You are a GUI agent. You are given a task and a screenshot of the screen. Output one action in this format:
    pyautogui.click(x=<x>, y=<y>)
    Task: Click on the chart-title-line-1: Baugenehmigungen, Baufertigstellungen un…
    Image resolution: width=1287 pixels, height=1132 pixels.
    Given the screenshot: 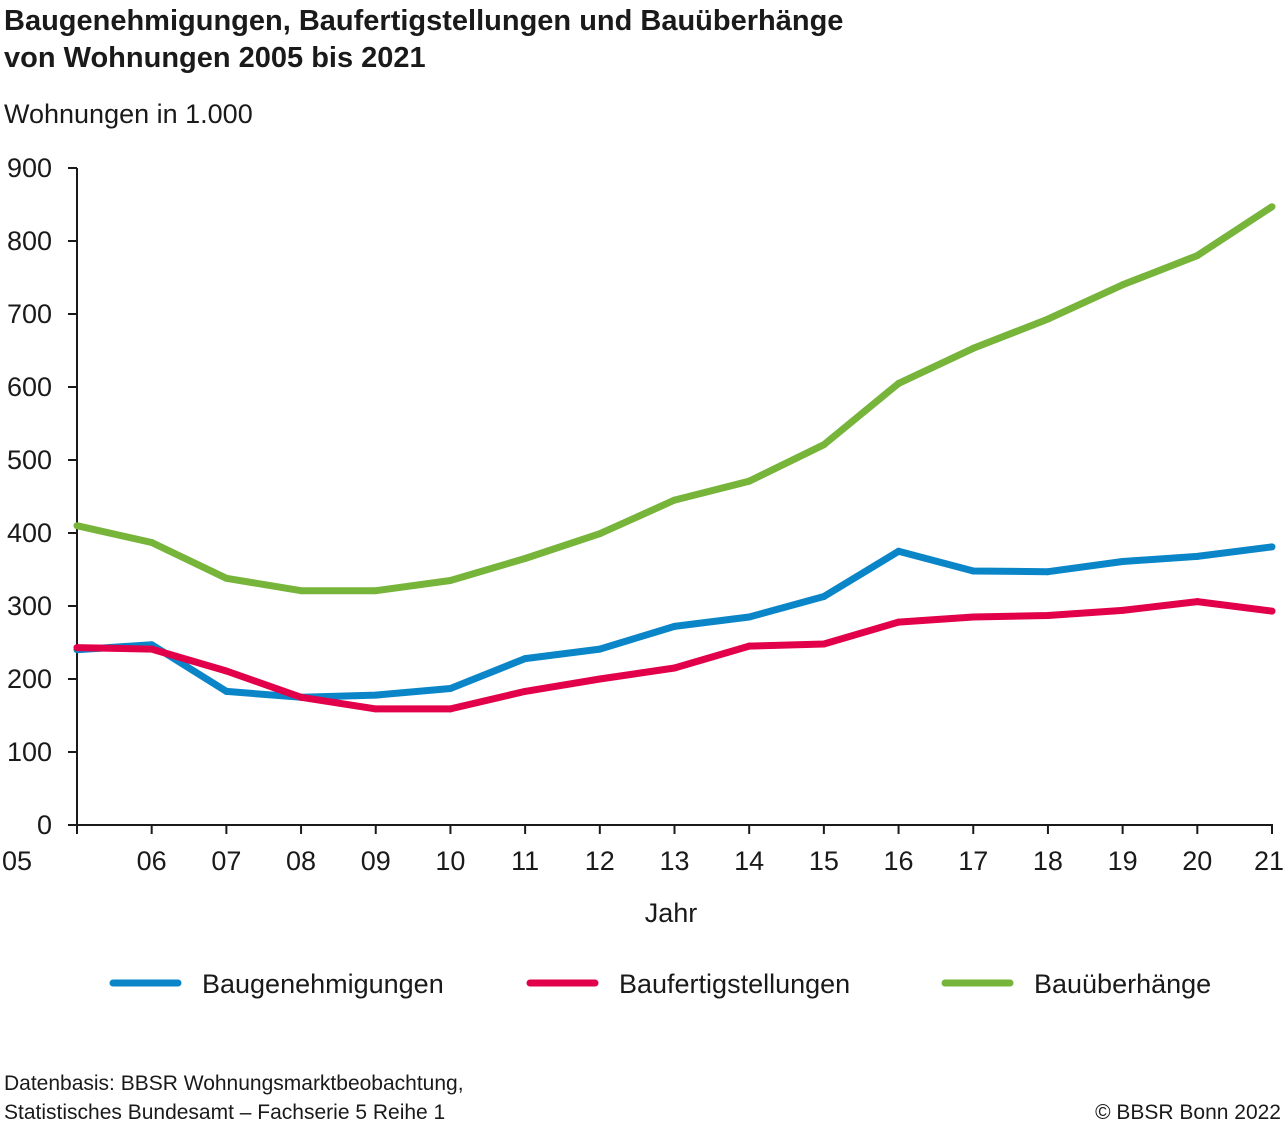 What is the action you would take?
    pyautogui.click(x=423, y=21)
    